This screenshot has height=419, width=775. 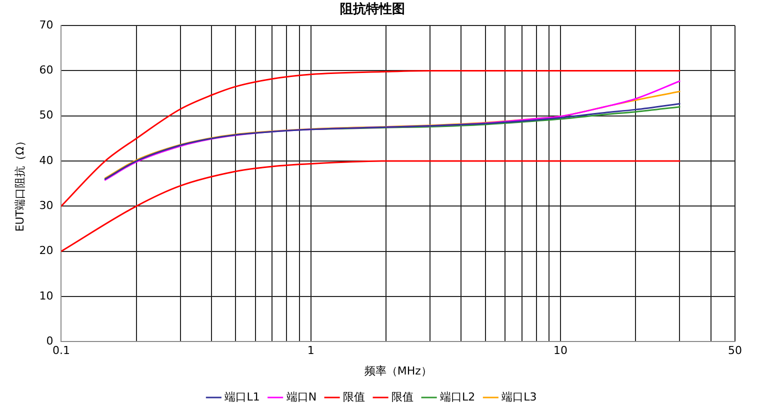 What do you see at coordinates (19, 184) in the screenshot?
I see `y-axis-title: EUT端口阻抗（Ω）` at bounding box center [19, 184].